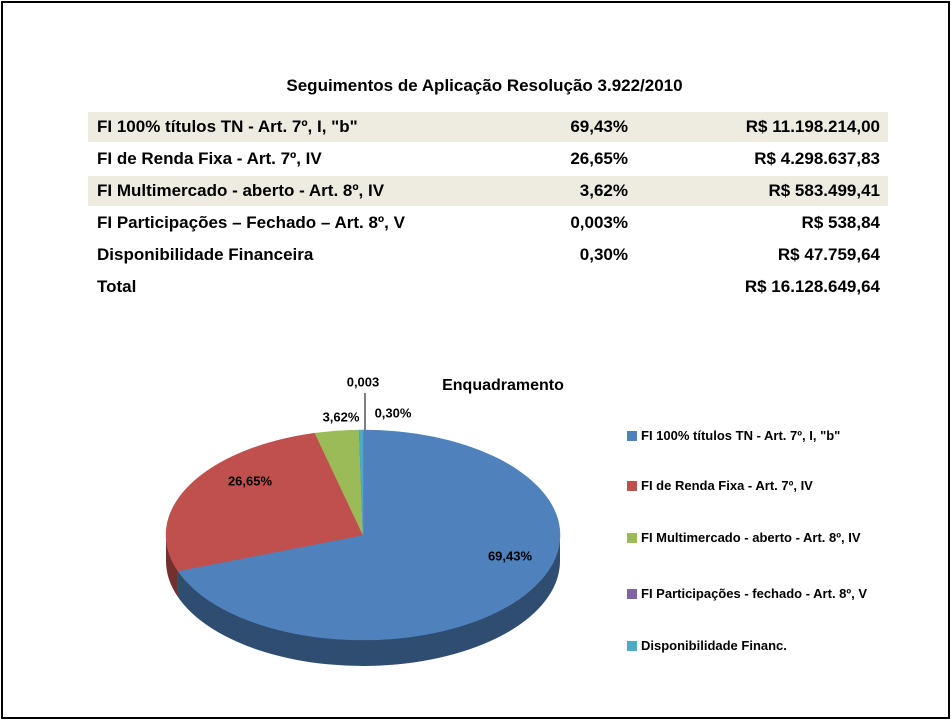 Image resolution: width=951 pixels, height=720 pixels. Describe the element at coordinates (812, 126) in the screenshot. I see `row-amount: R$ 11.198.214,00` at that location.